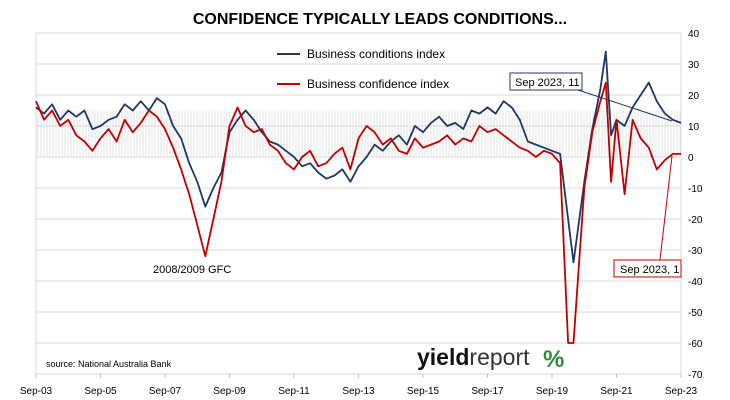 The width and height of the screenshot is (730, 400). Describe the element at coordinates (552, 391) in the screenshot. I see `x-tick-label: Sep-19` at that location.